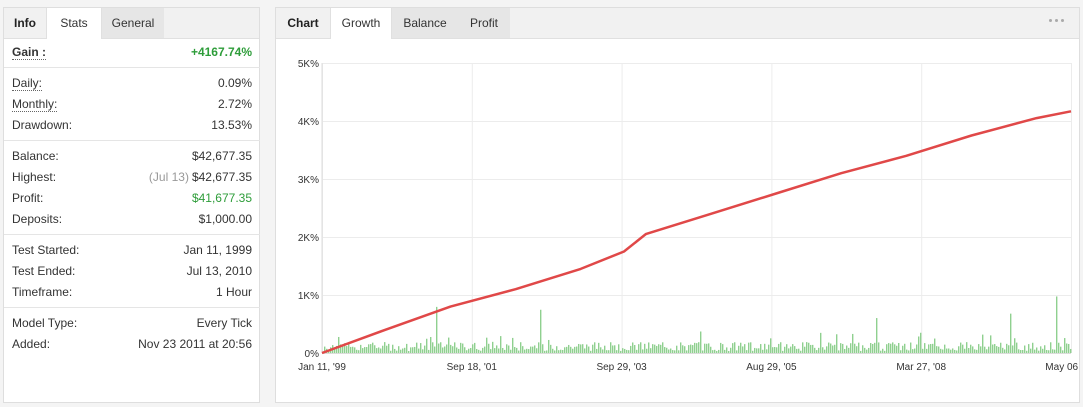 This screenshot has width=1083, height=407. Describe the element at coordinates (221, 177) in the screenshot. I see `highest-value: $42,677.35` at that location.